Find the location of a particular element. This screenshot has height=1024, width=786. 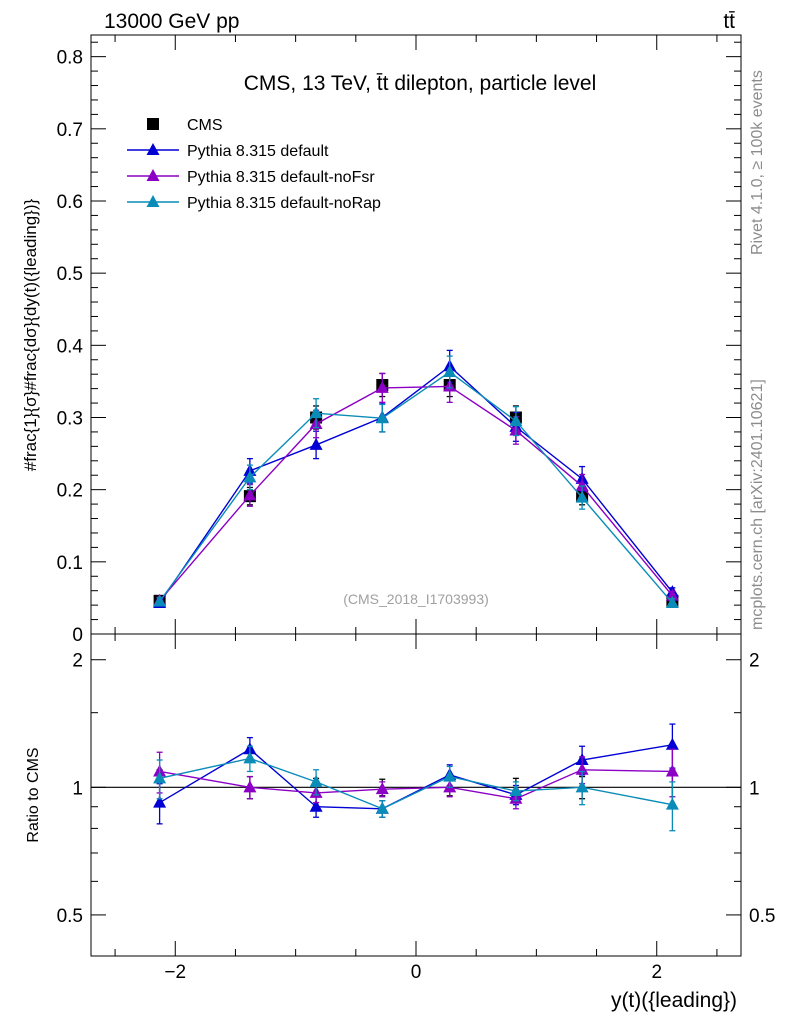

legend-entry-1: Pythia 8.315 default is located at coordinates (228, 151).